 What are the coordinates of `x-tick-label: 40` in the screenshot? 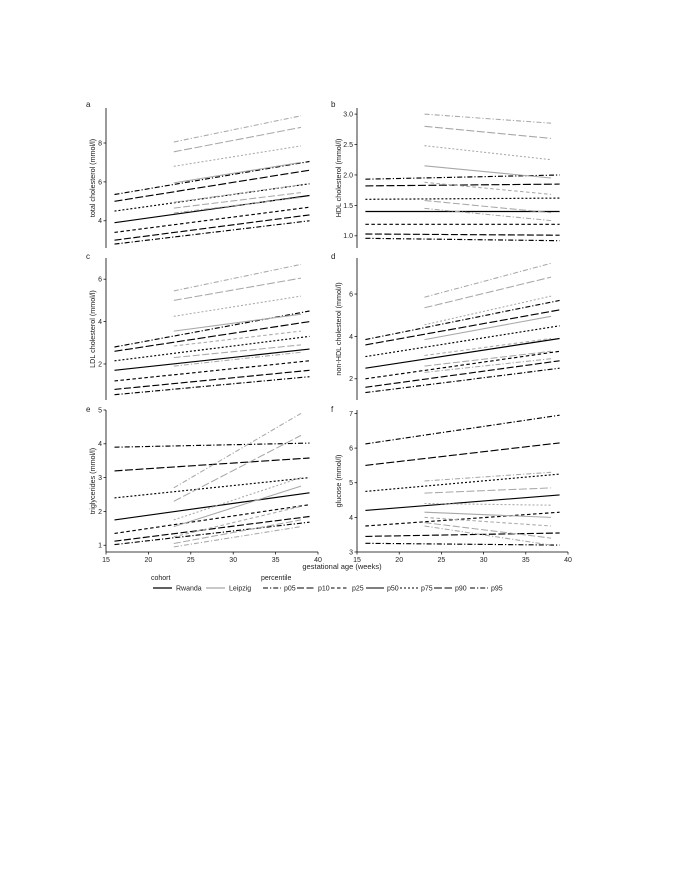 It's located at (318, 560).